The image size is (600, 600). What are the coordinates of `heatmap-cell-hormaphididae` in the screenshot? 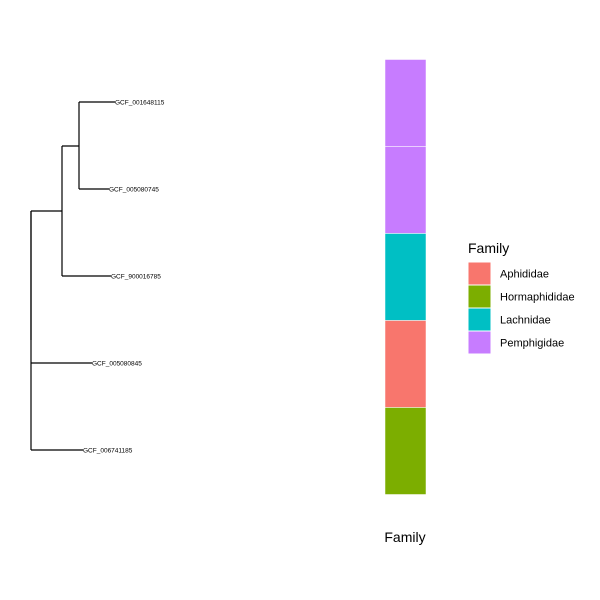 It's located at (405, 451).